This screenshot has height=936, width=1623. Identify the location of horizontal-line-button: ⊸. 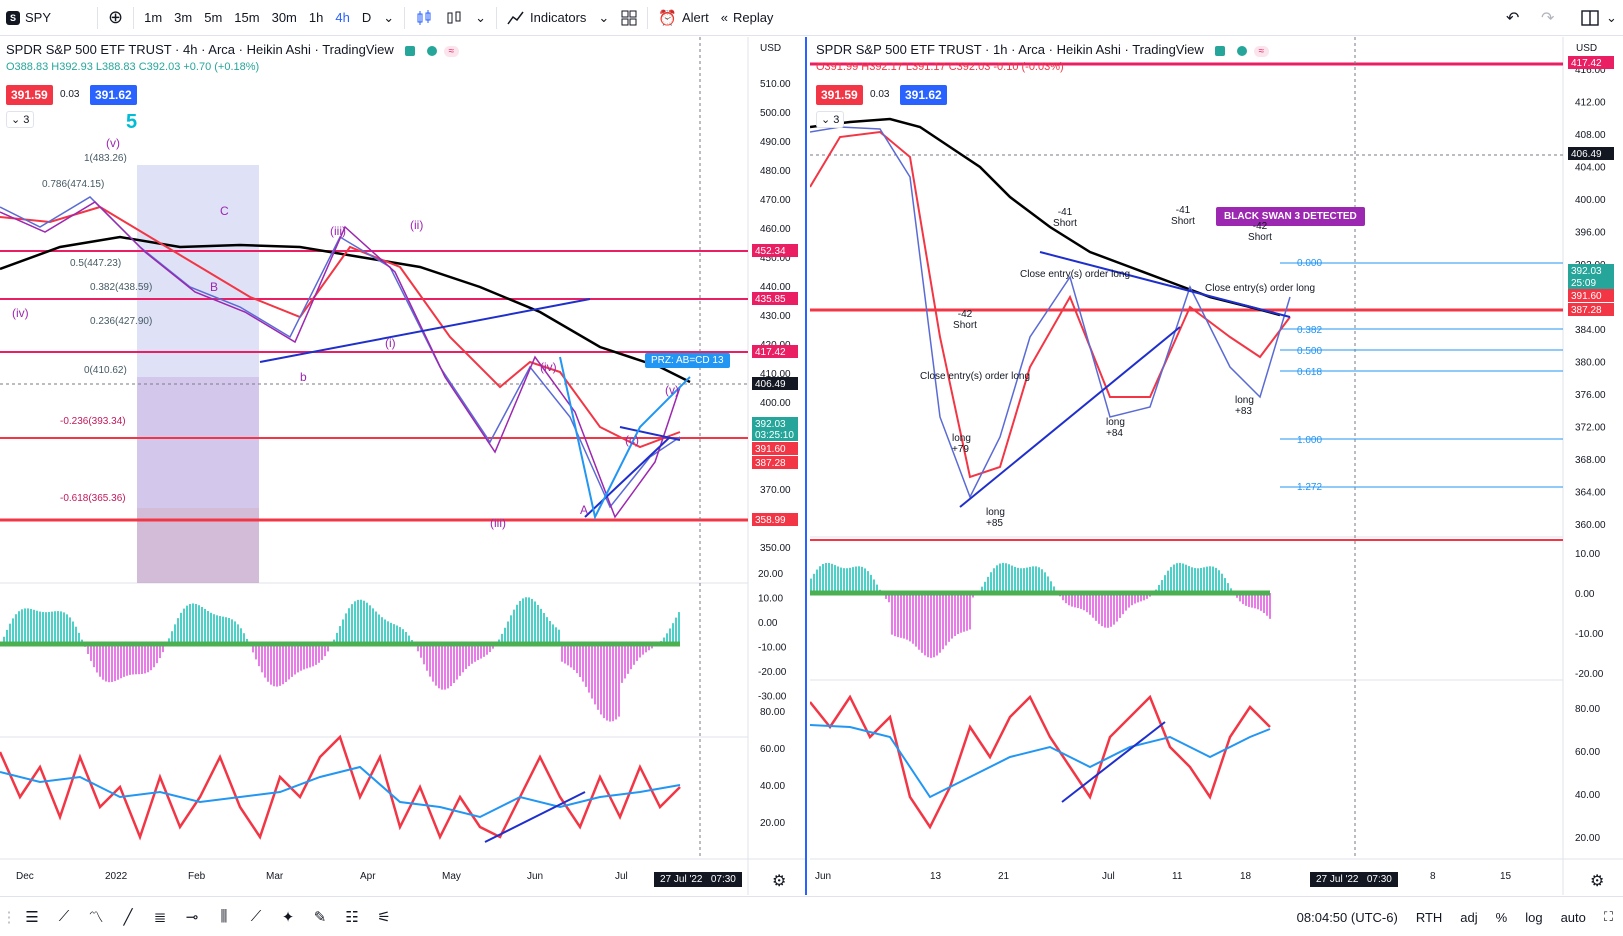
(192, 917).